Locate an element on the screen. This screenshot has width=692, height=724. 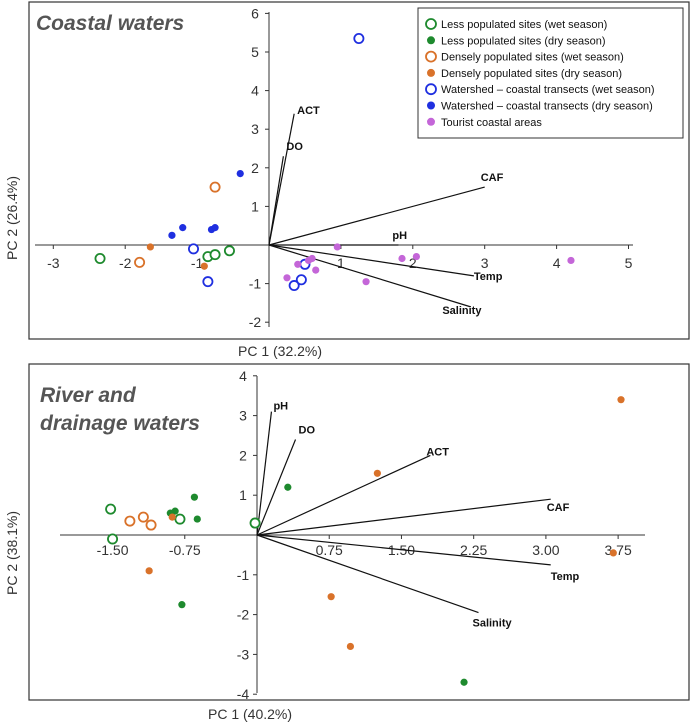
y-axis-label: PC 2 (38.1%) is located at coordinates (12, 553).